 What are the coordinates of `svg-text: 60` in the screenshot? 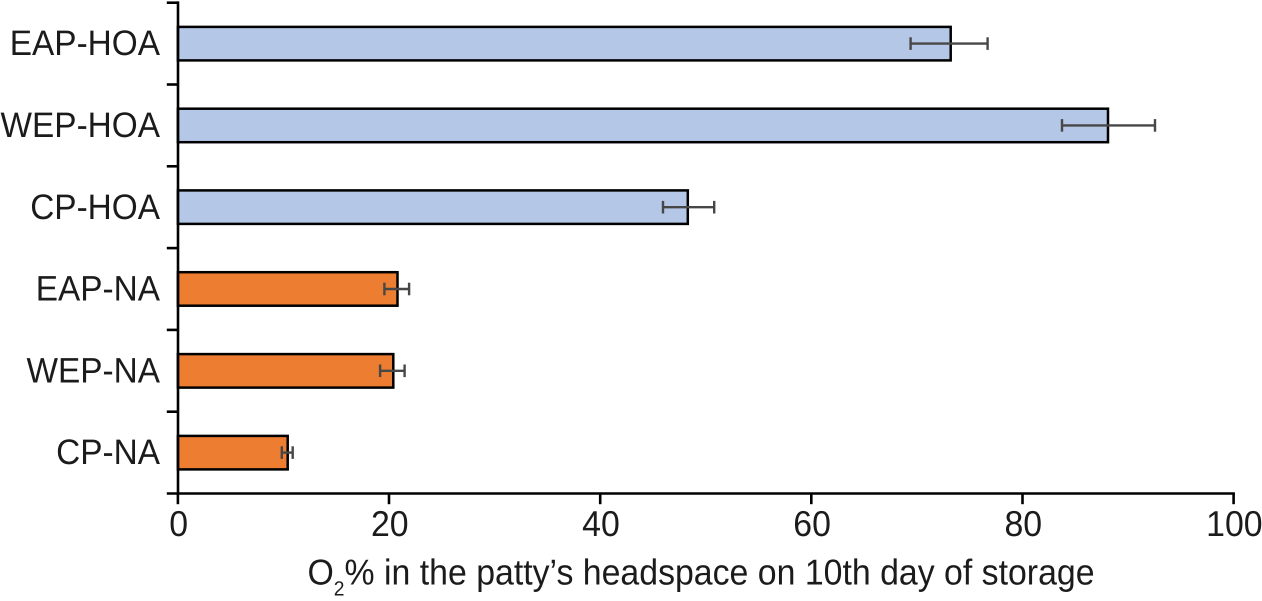 It's located at (812, 523).